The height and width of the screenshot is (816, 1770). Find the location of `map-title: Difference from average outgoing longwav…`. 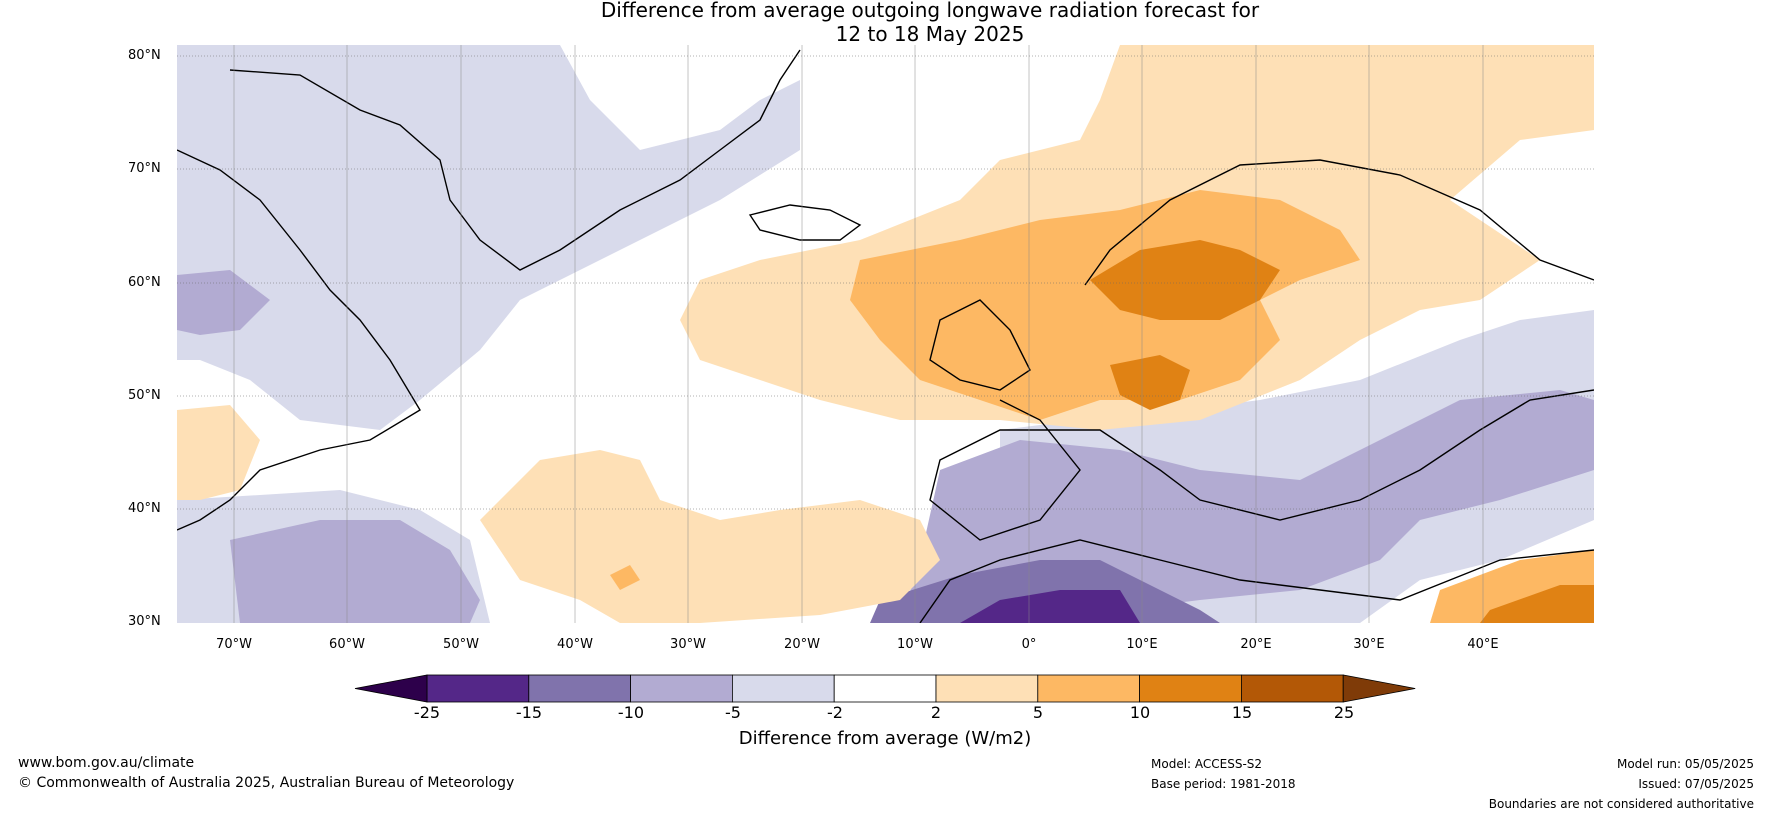

map-title: Difference from average outgoing longwav… is located at coordinates (885, 23).